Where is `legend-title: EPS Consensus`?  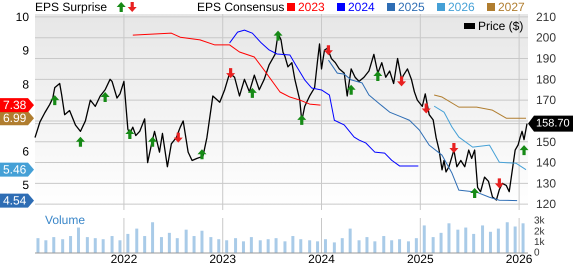 legend-title: EPS Consensus is located at coordinates (240, 7).